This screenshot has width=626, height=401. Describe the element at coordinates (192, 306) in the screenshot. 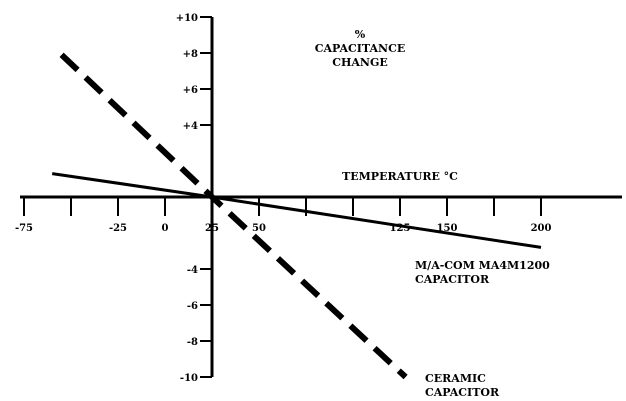

I see `y-tick-label: -6` at that location.